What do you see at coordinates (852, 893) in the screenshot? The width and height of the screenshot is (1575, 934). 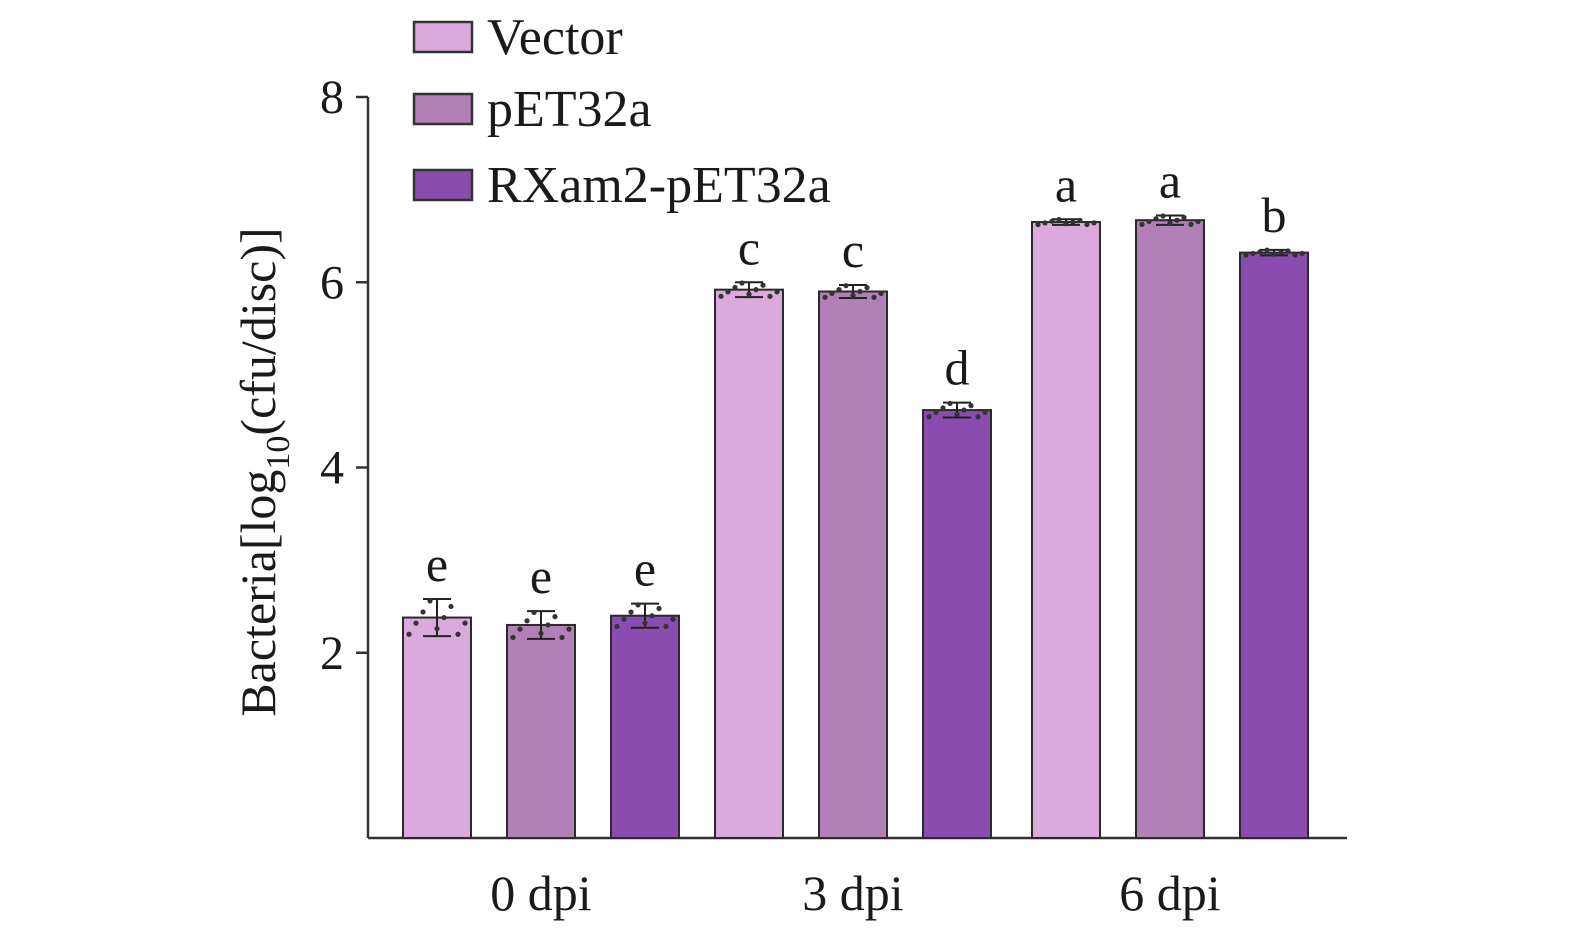 I see `x-tick-label: 3 dpi` at bounding box center [852, 893].